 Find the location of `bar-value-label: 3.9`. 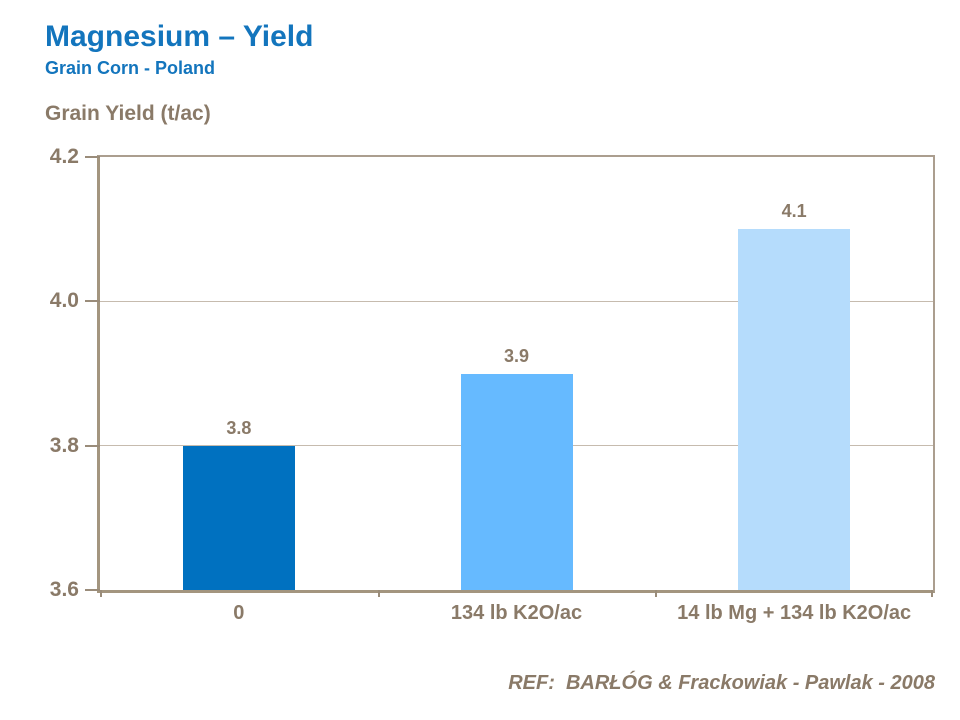

bar-value-label: 3.9 is located at coordinates (516, 355).